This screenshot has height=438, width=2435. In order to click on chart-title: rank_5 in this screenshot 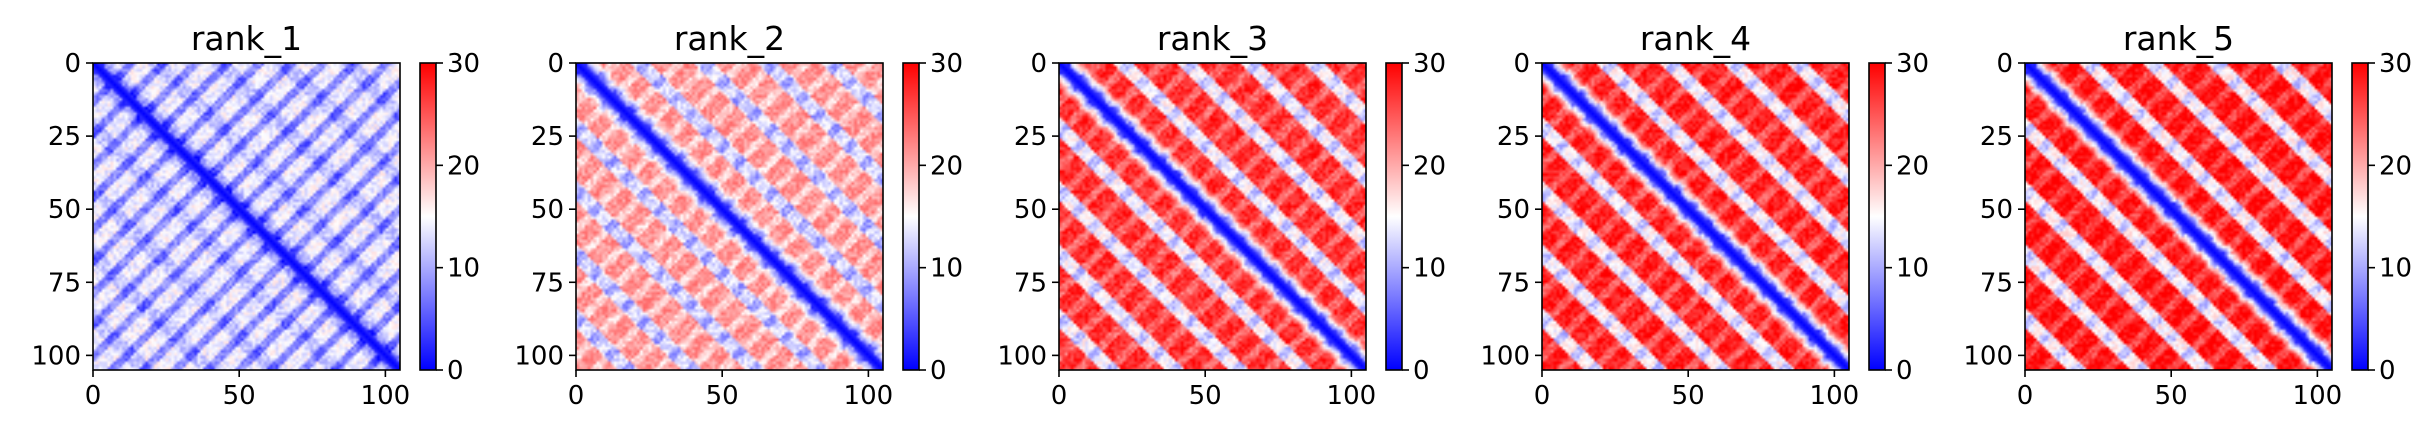, I will do `click(2178, 38)`.